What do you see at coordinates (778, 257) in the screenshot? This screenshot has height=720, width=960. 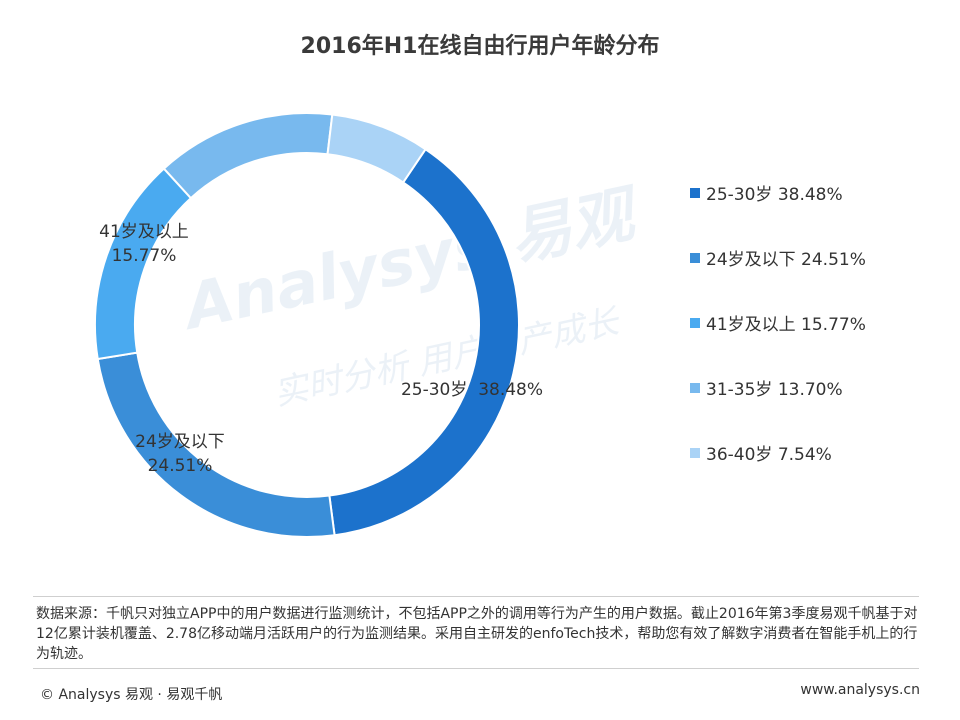 I see `legend-item-24-below: 24岁及以下 24.51%` at bounding box center [778, 257].